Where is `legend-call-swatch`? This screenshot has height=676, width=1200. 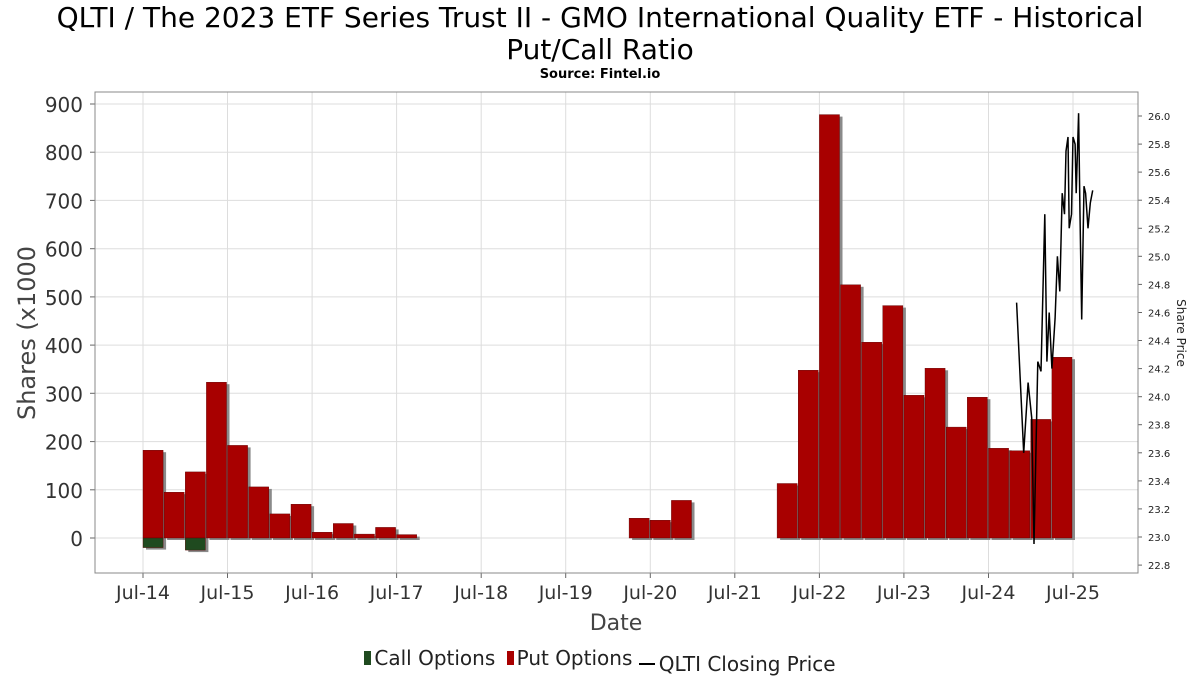
legend-call-swatch is located at coordinates (368, 658).